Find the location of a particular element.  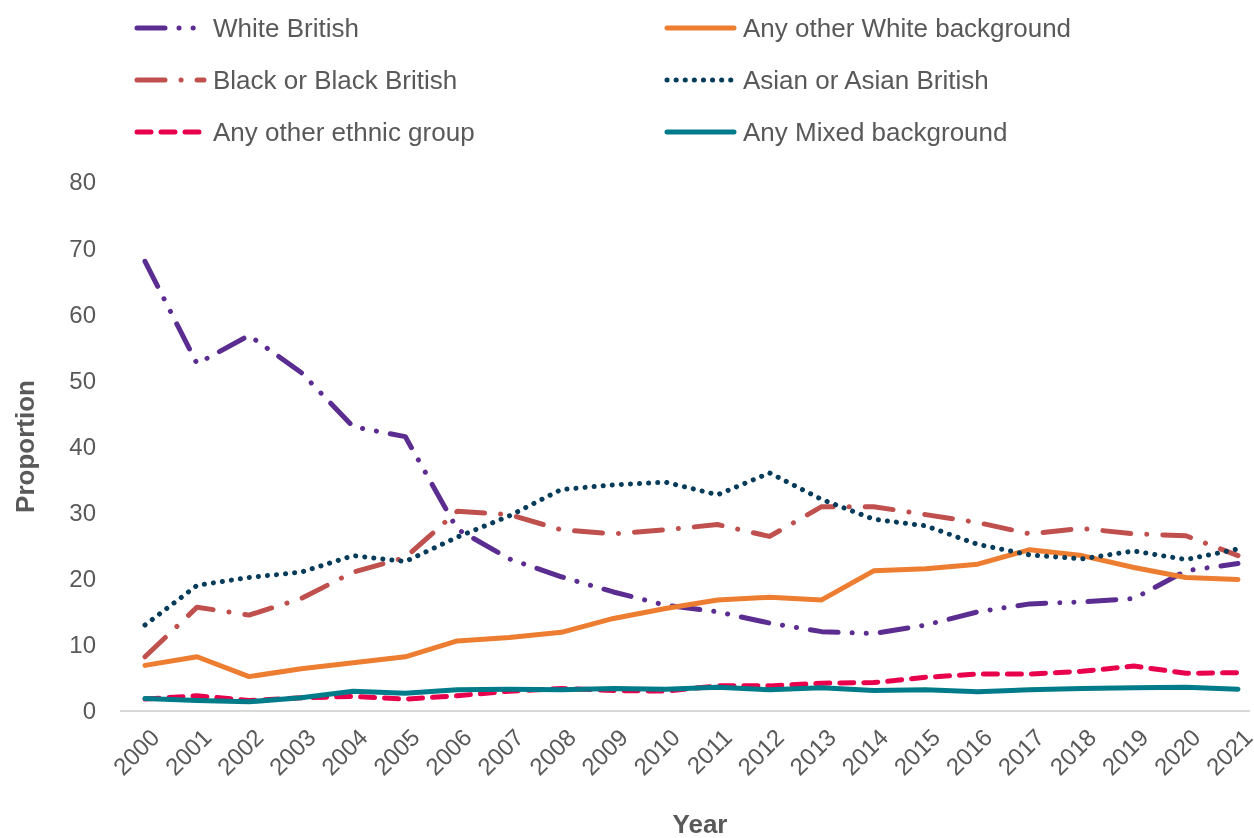

x-axis-title: Year is located at coordinates (700, 823).